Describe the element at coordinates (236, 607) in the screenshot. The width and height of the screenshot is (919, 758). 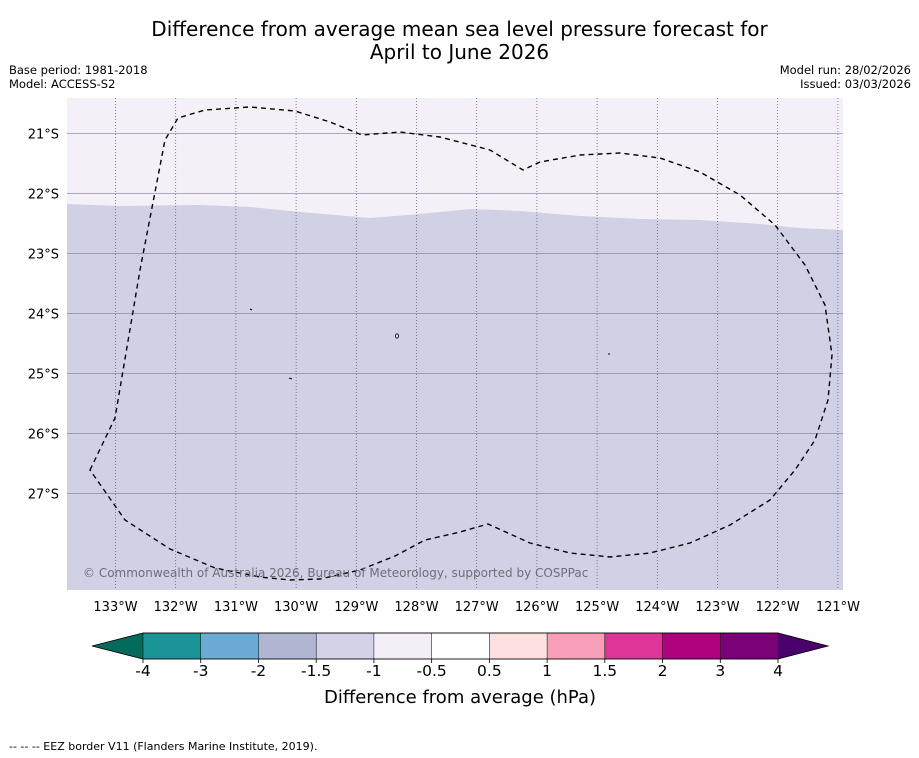
I see `lon-tick-label: 131°W` at that location.